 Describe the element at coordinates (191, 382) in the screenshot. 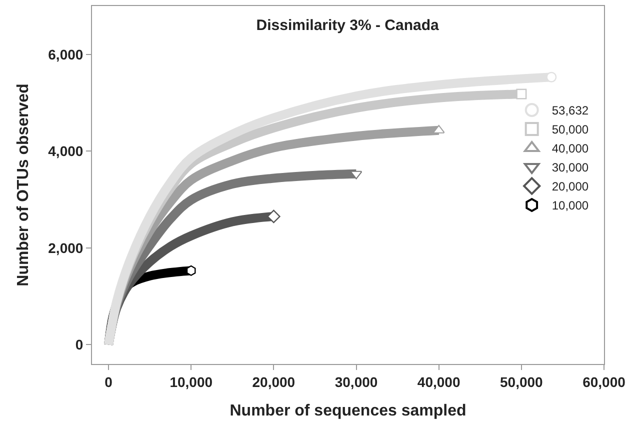

I see `x-tick-label: 10,000` at that location.